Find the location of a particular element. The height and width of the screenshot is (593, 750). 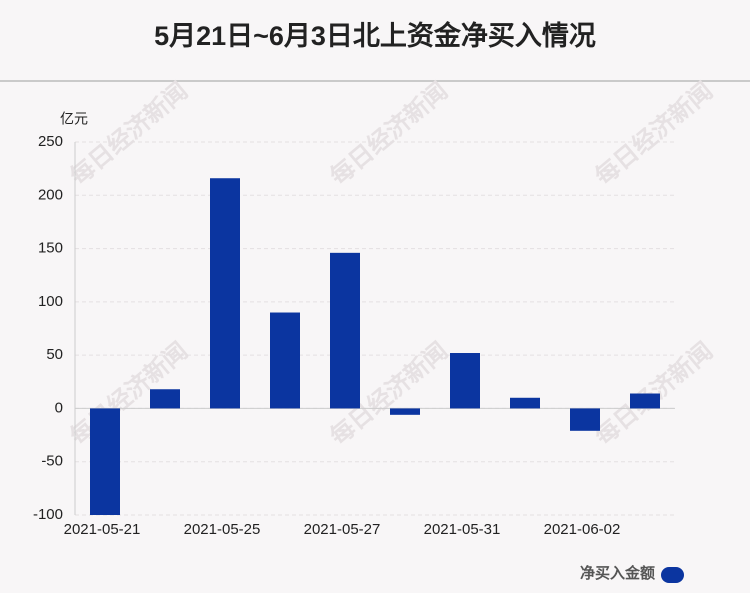

y-tick-label: 250 is located at coordinates (50, 141).